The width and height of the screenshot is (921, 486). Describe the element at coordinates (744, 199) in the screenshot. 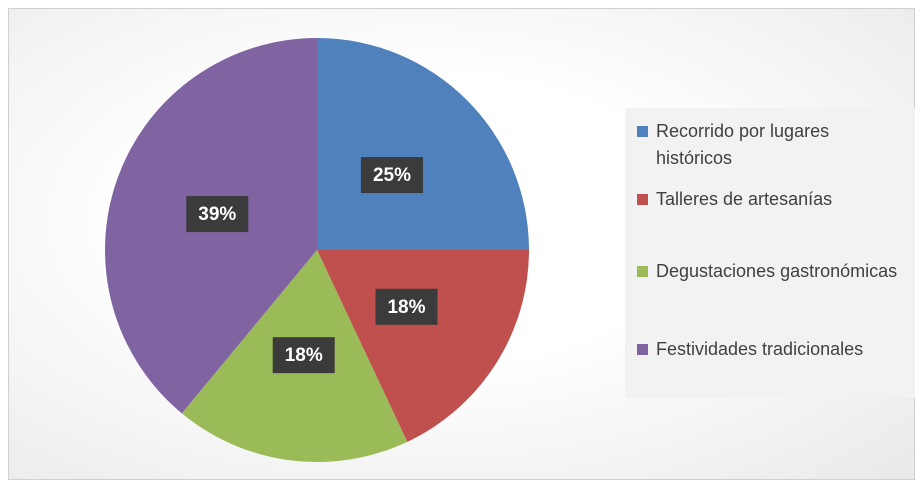

I see `legend-label: Talleres de artesanías` at that location.